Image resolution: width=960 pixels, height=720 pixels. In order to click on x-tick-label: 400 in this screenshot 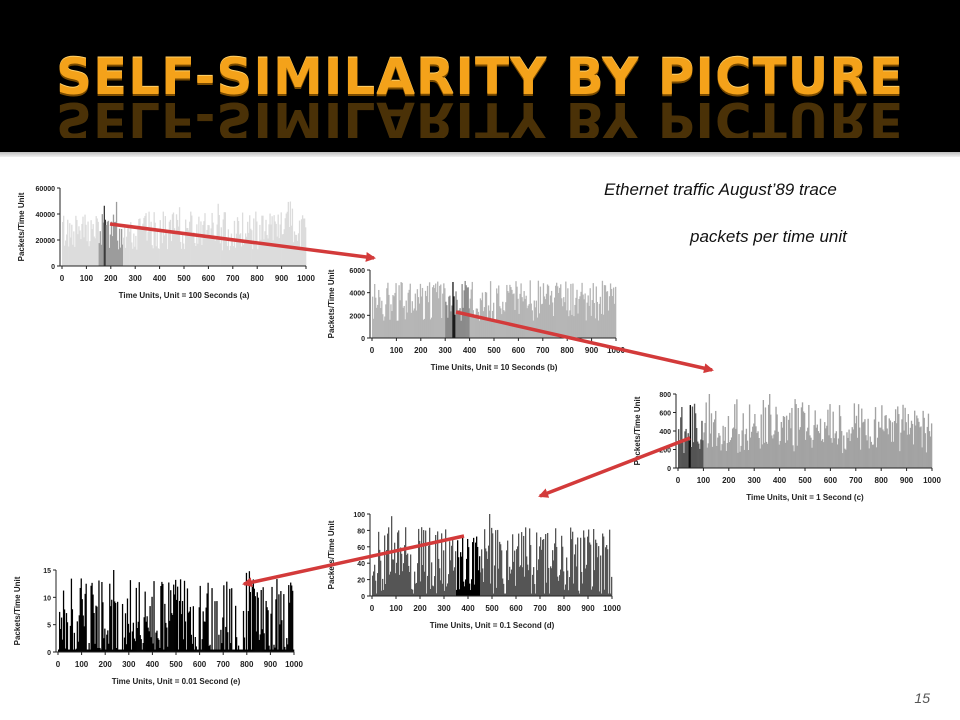, I will do `click(160, 278)`.